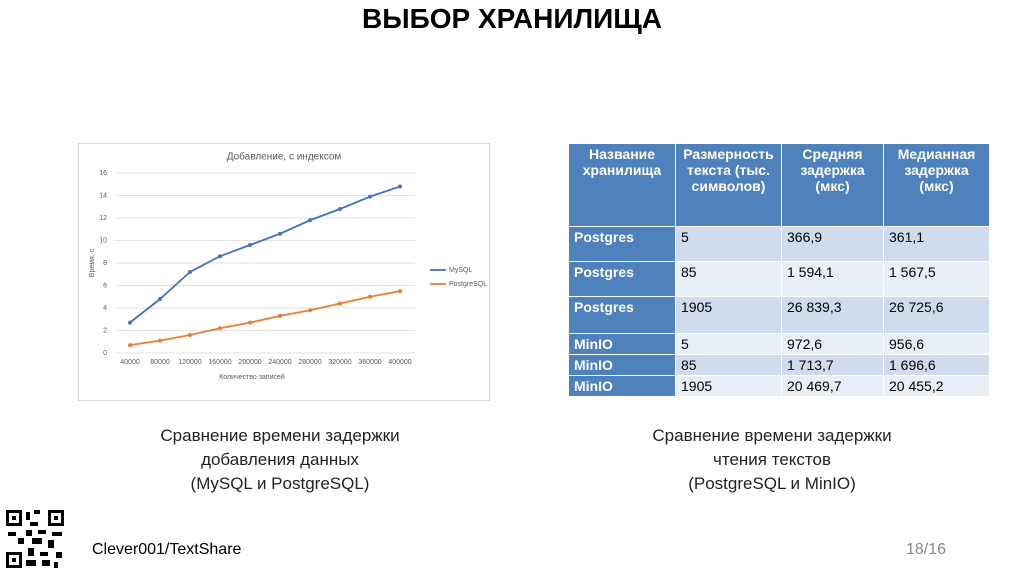  What do you see at coordinates (105, 330) in the screenshot?
I see `y-tick-label: 2` at bounding box center [105, 330].